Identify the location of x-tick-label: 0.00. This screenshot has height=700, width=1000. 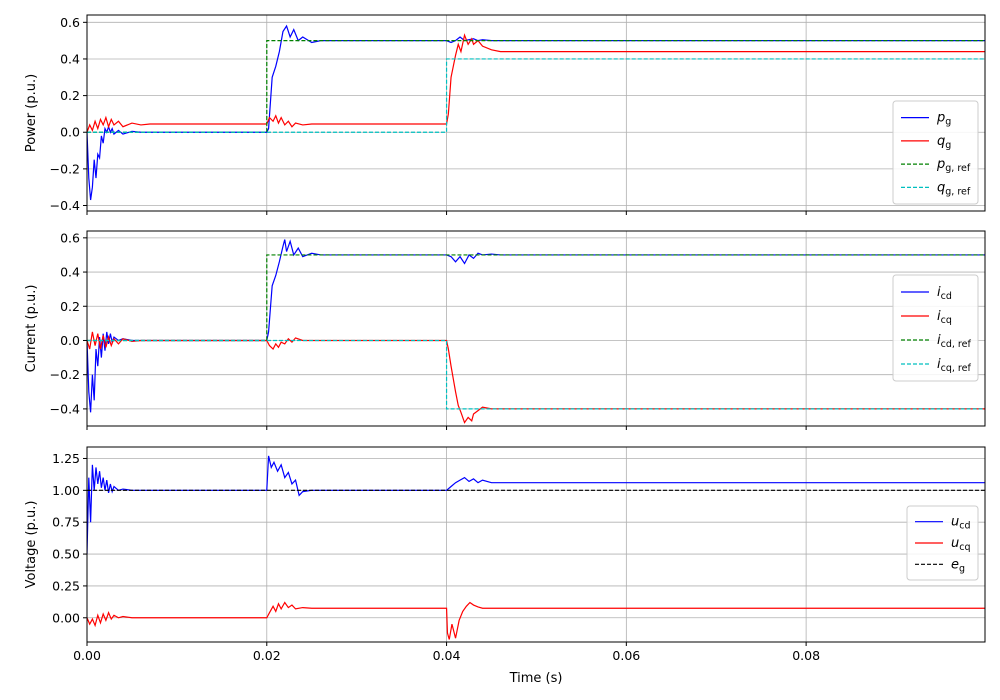
(87, 655).